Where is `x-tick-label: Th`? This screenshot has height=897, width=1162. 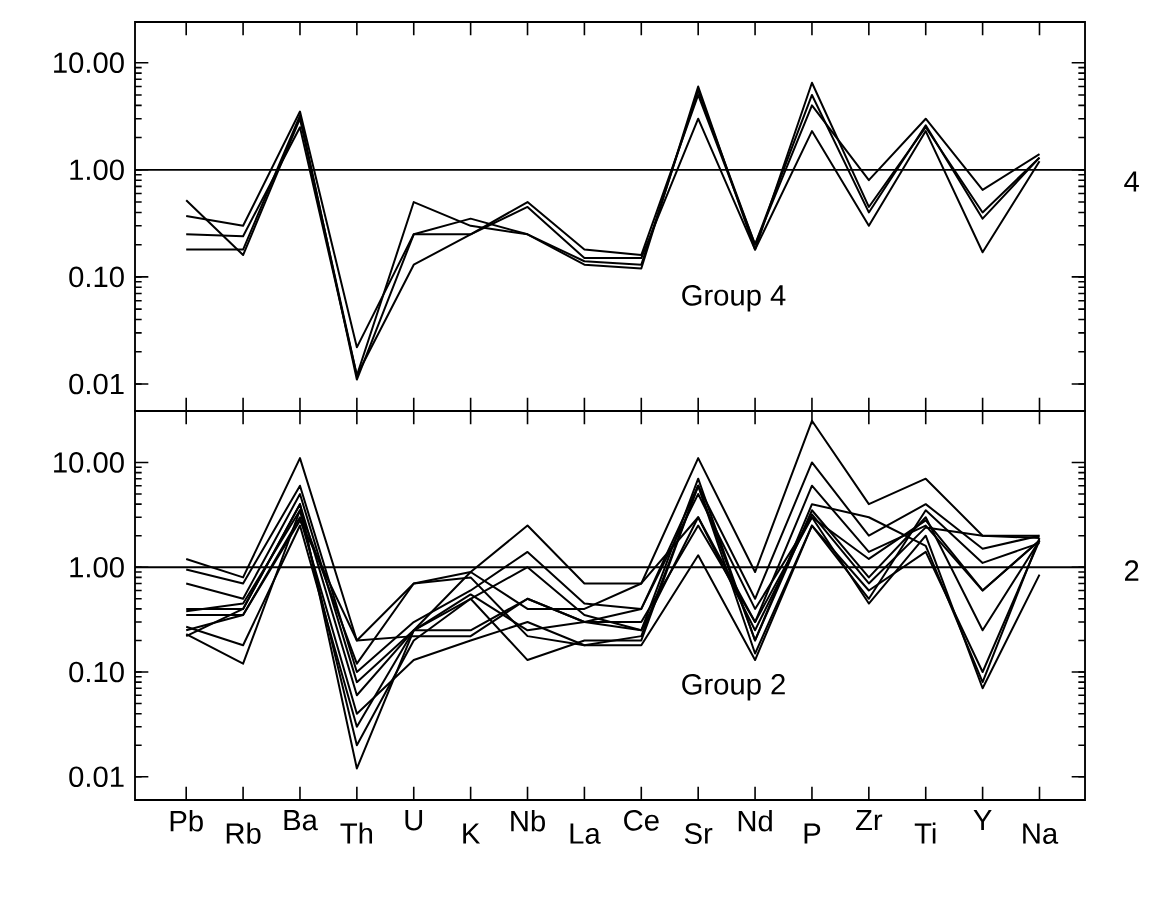 x-tick-label: Th is located at coordinates (356, 833).